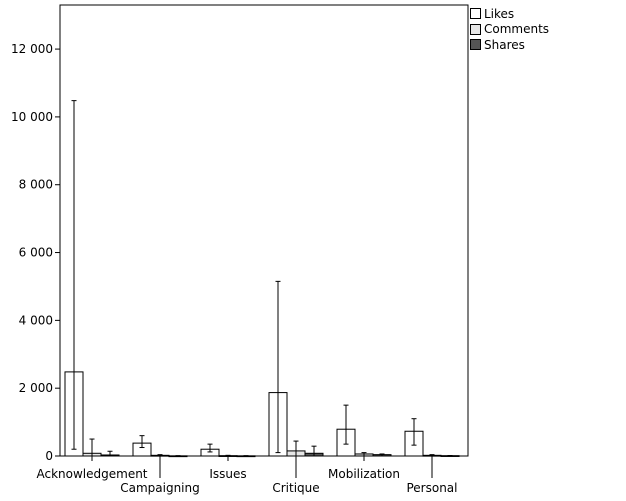 This screenshot has height=501, width=626. I want to click on y-tick-label: 8 000, so click(36, 185).